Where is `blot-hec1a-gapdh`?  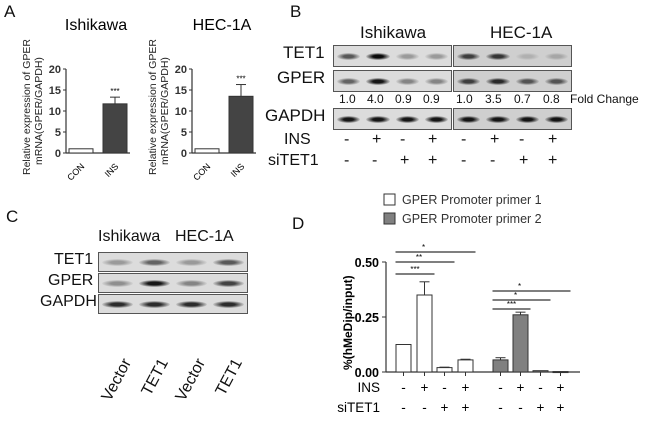
blot-hec1a-gapdh is located at coordinates (512, 119).